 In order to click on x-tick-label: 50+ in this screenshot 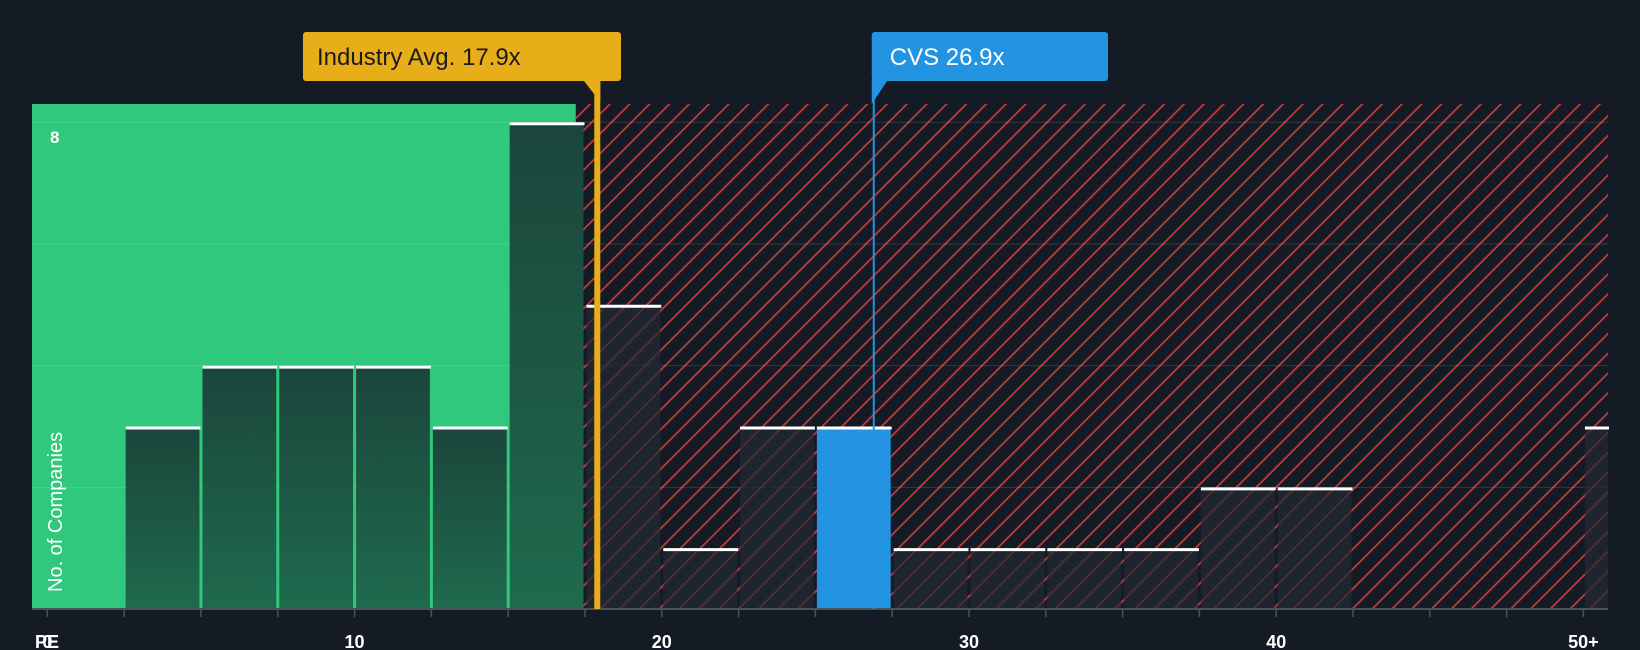, I will do `click(1583, 641)`.